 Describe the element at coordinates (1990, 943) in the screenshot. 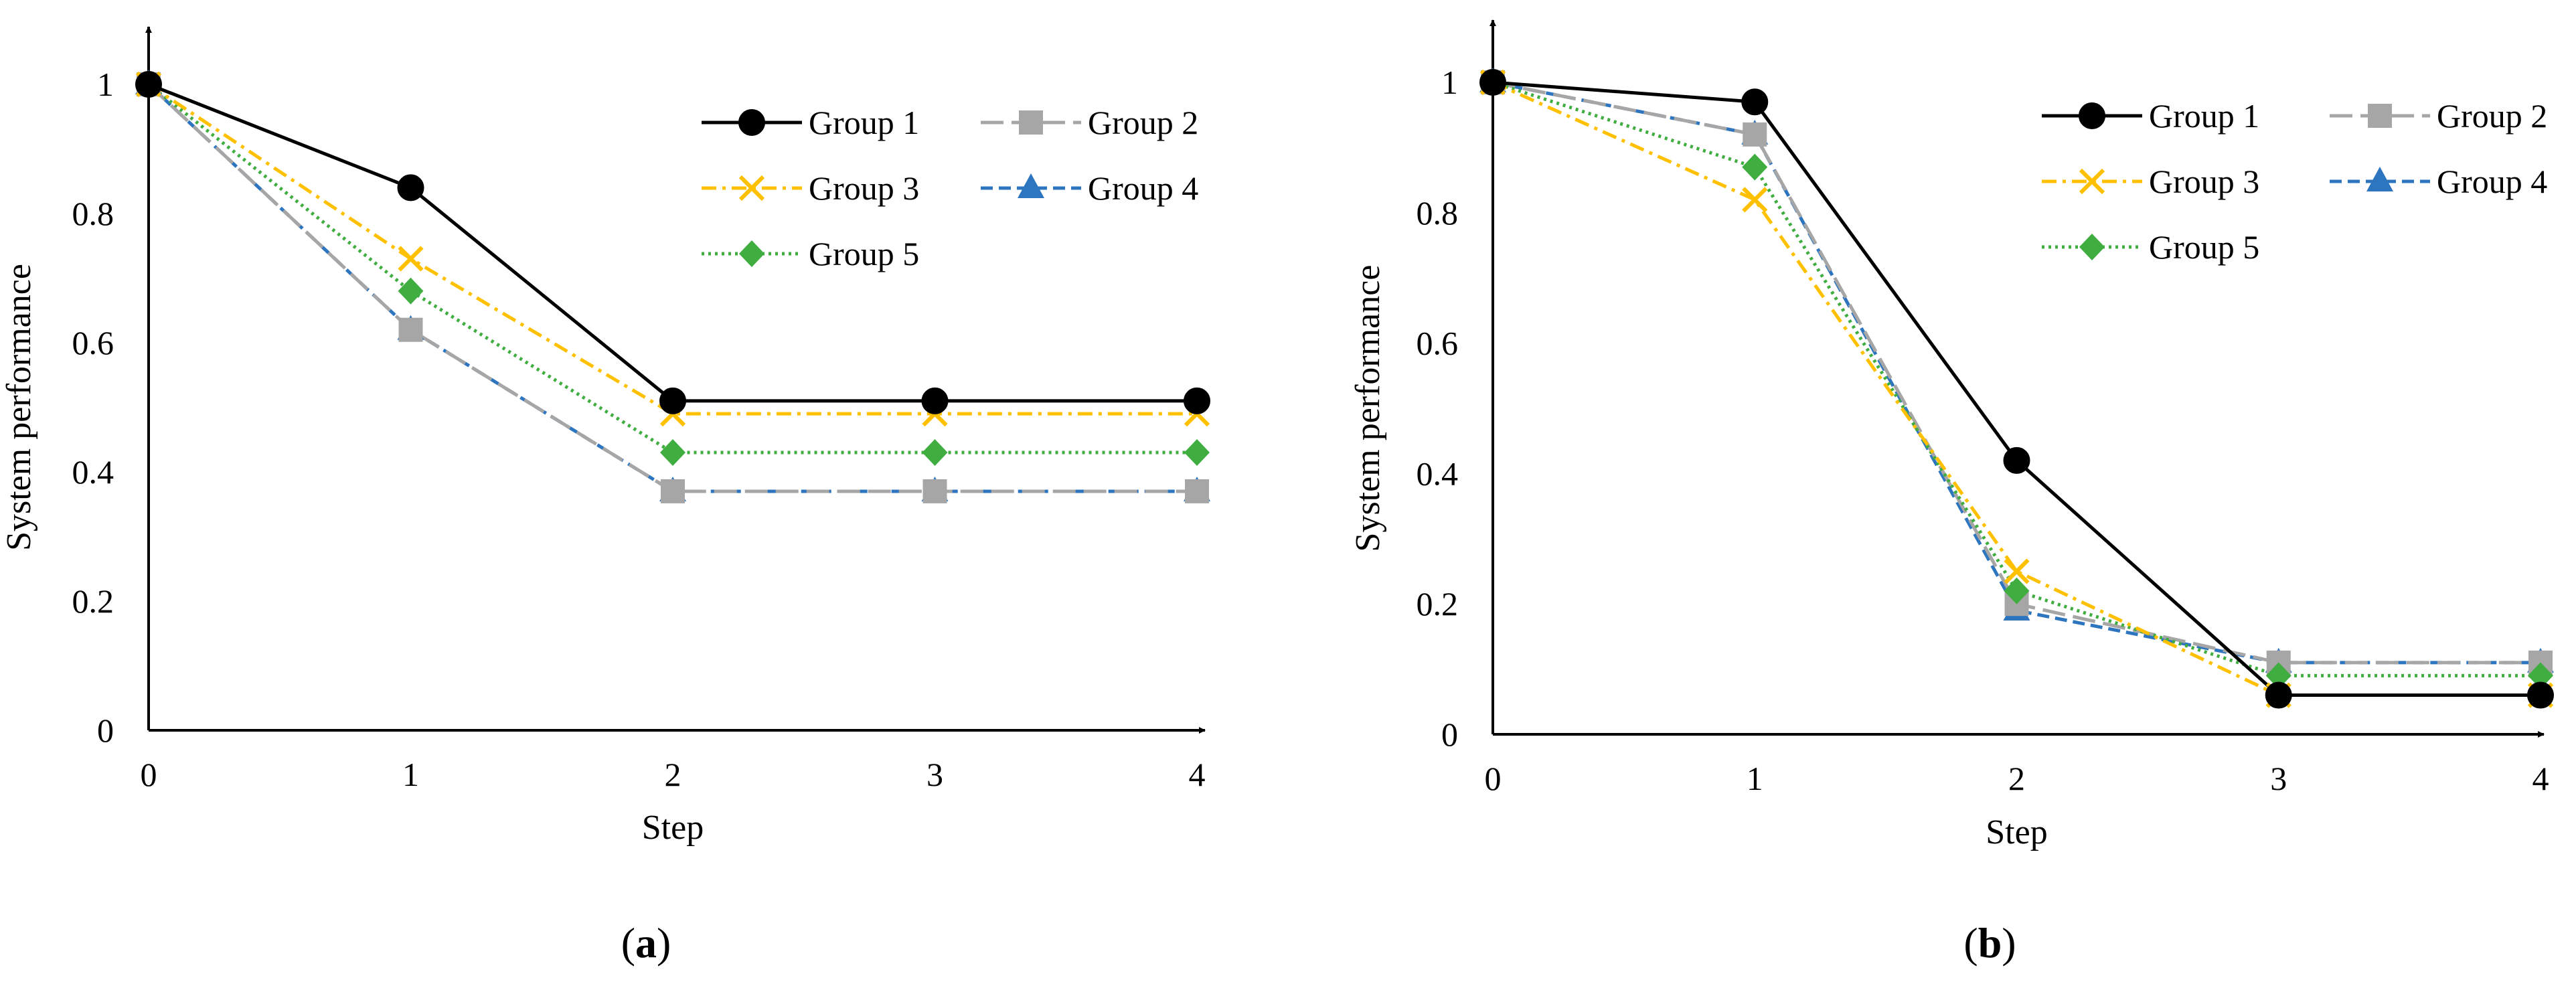

I see `panel-label: (b)` at that location.